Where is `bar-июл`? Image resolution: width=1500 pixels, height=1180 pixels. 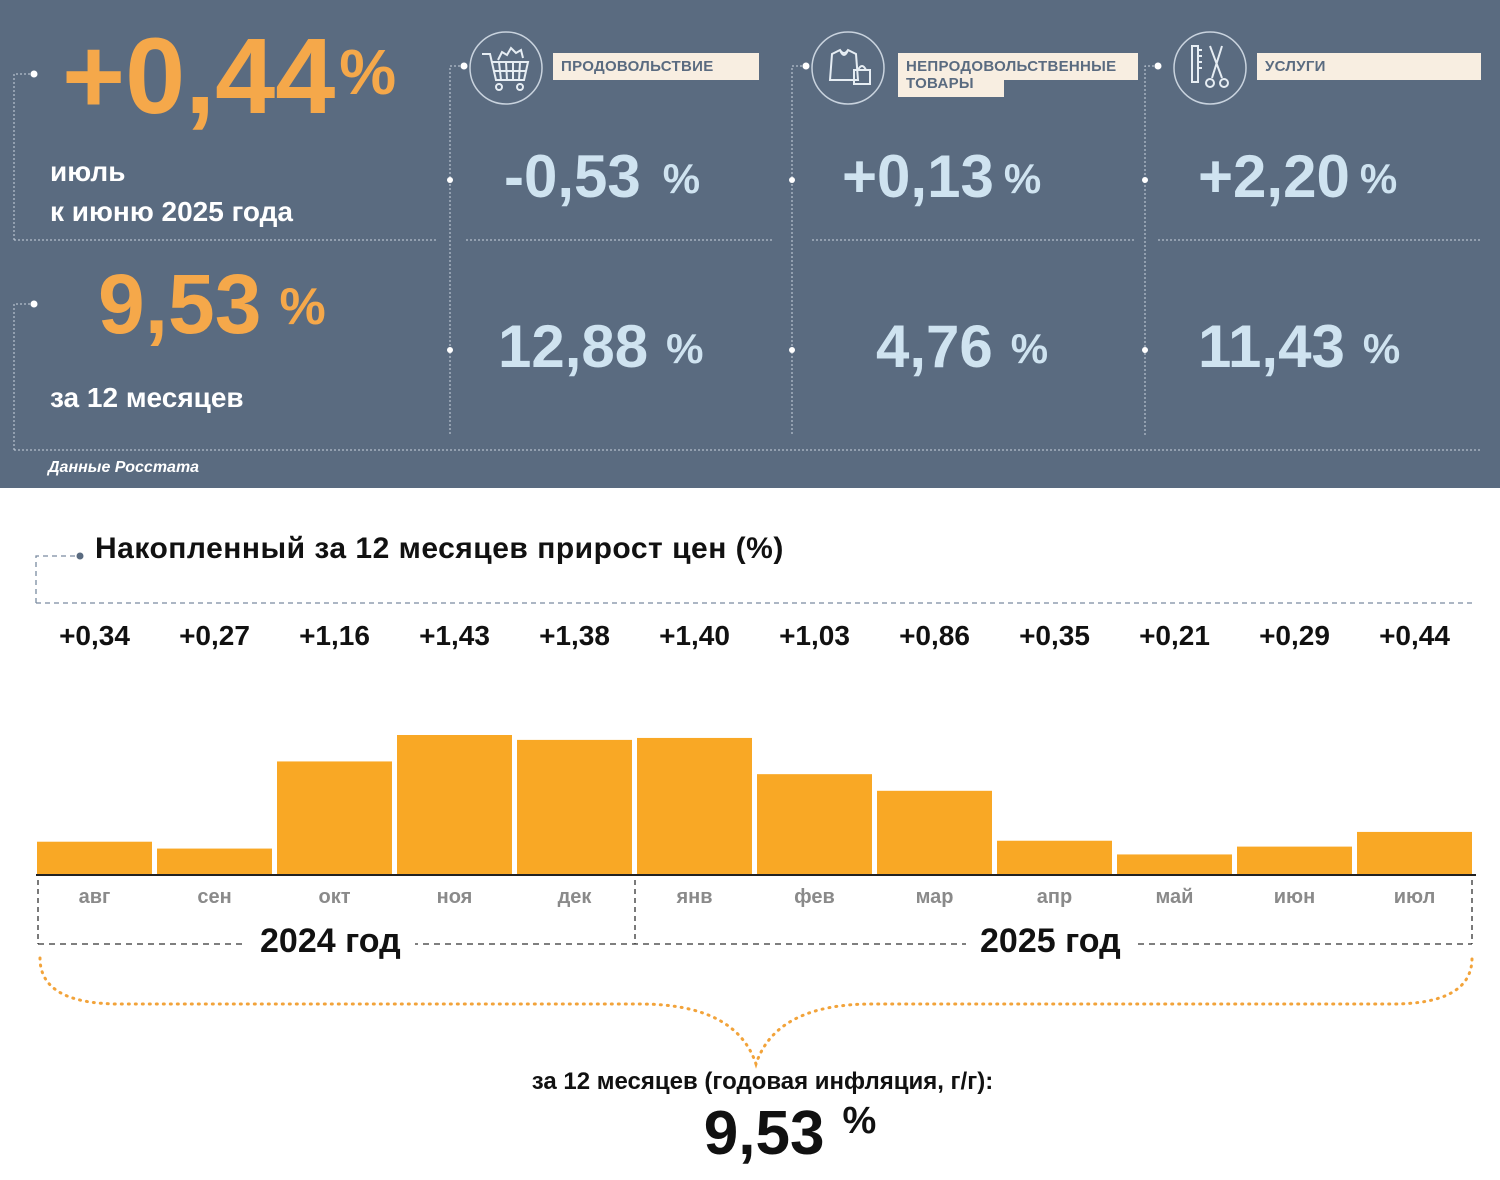
bar-июл is located at coordinates (1414, 853).